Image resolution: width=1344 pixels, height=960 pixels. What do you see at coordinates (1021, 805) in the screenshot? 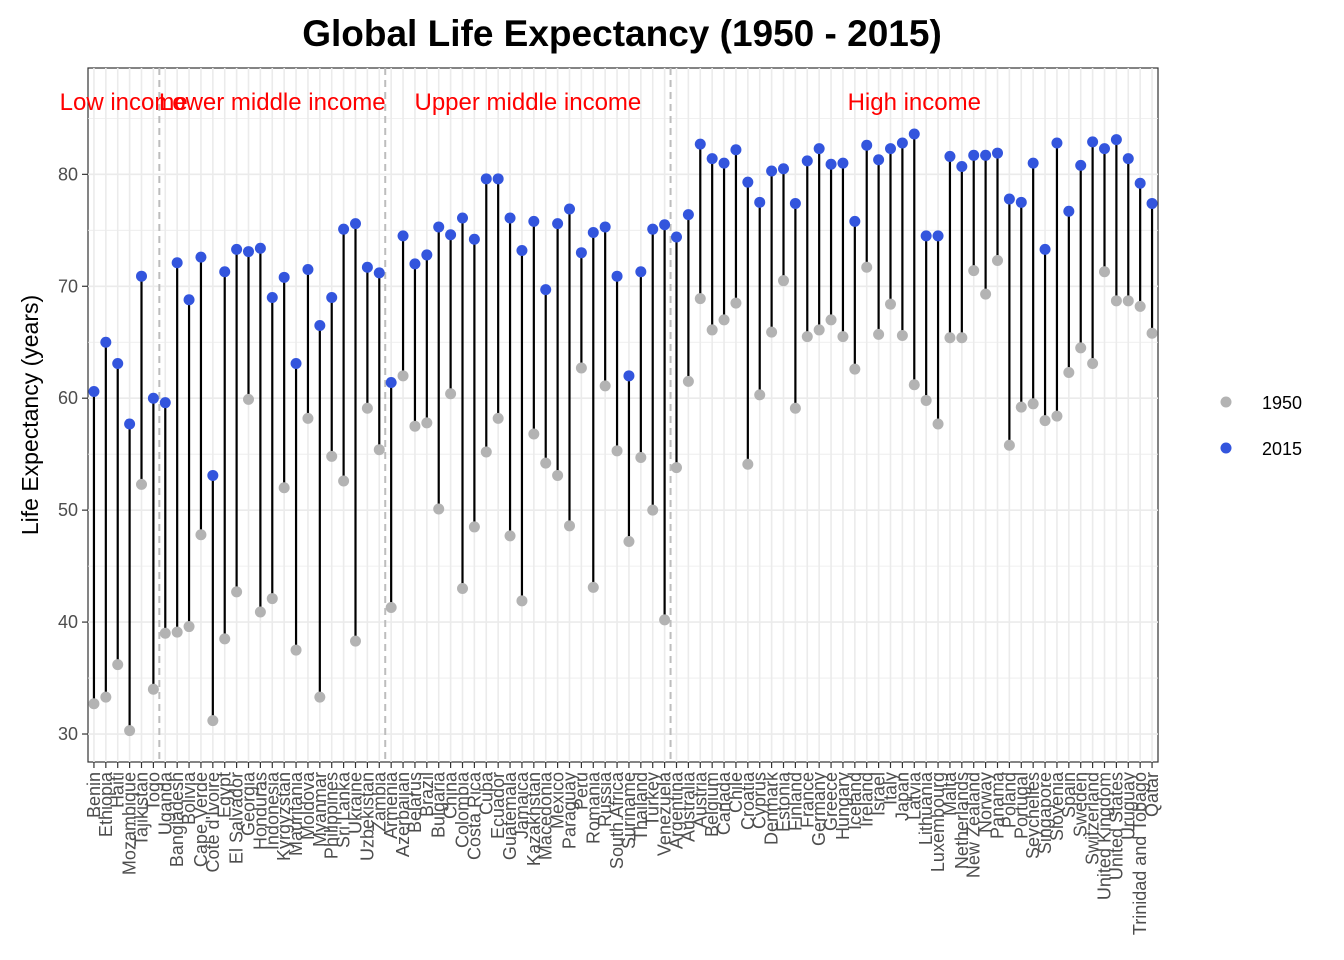
I see `x-tick-label: Portugal` at bounding box center [1021, 805].